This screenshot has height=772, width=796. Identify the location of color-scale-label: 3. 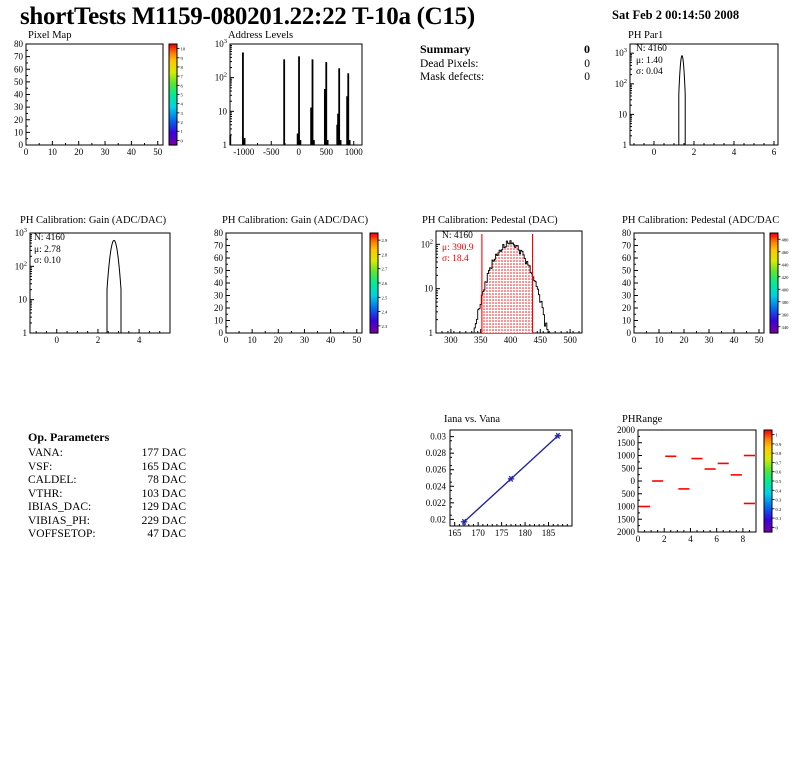
(182, 113).